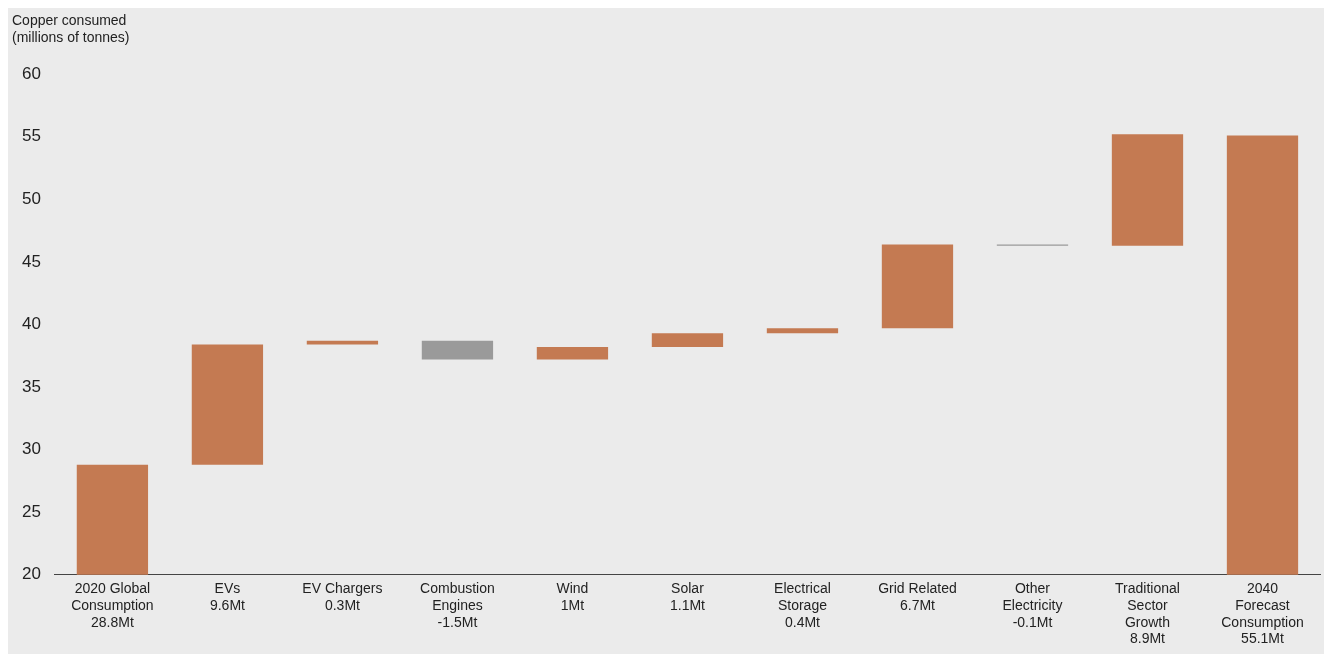  Describe the element at coordinates (31, 73) in the screenshot. I see `y-tick-label: 60` at that location.